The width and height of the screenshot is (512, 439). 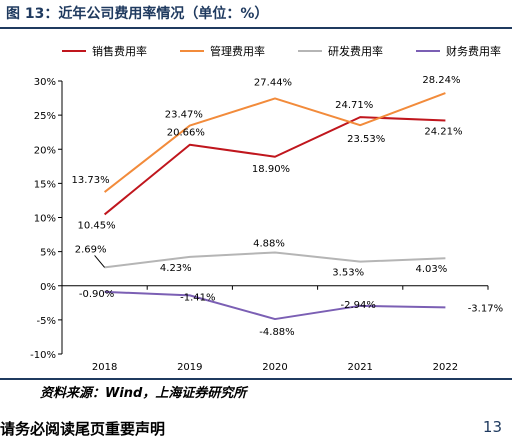 I want to click on data-label: 4.23%, so click(x=176, y=268).